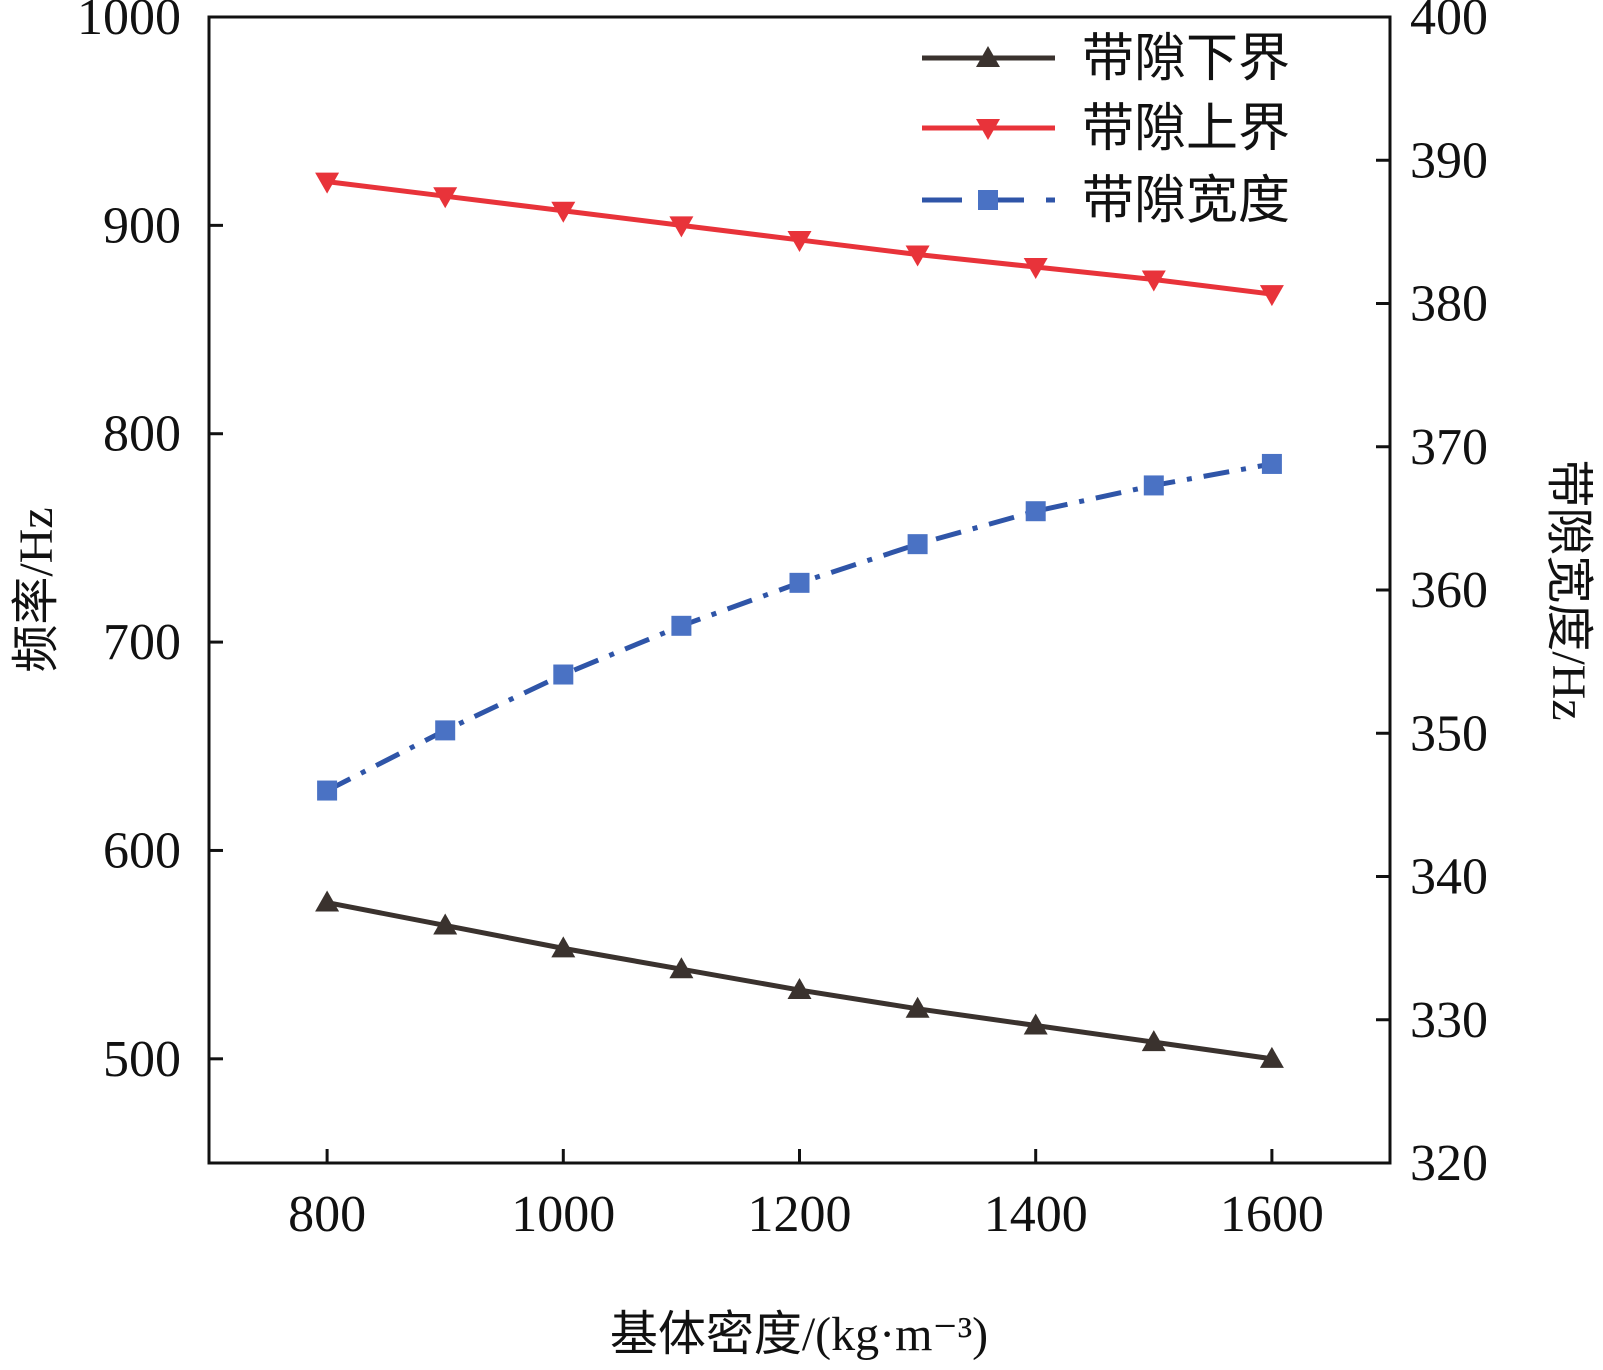 Image resolution: width=1603 pixels, height=1370 pixels. I want to click on left-y-axis-ticks: 500 600 700 800 900 1000, so click(150, 544).